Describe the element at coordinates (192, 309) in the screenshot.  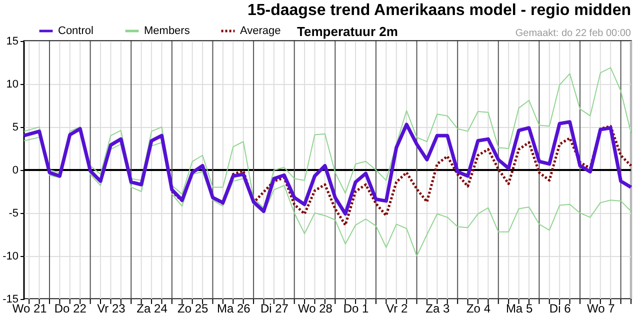
I see `x-tick-label: Zo 25` at that location.